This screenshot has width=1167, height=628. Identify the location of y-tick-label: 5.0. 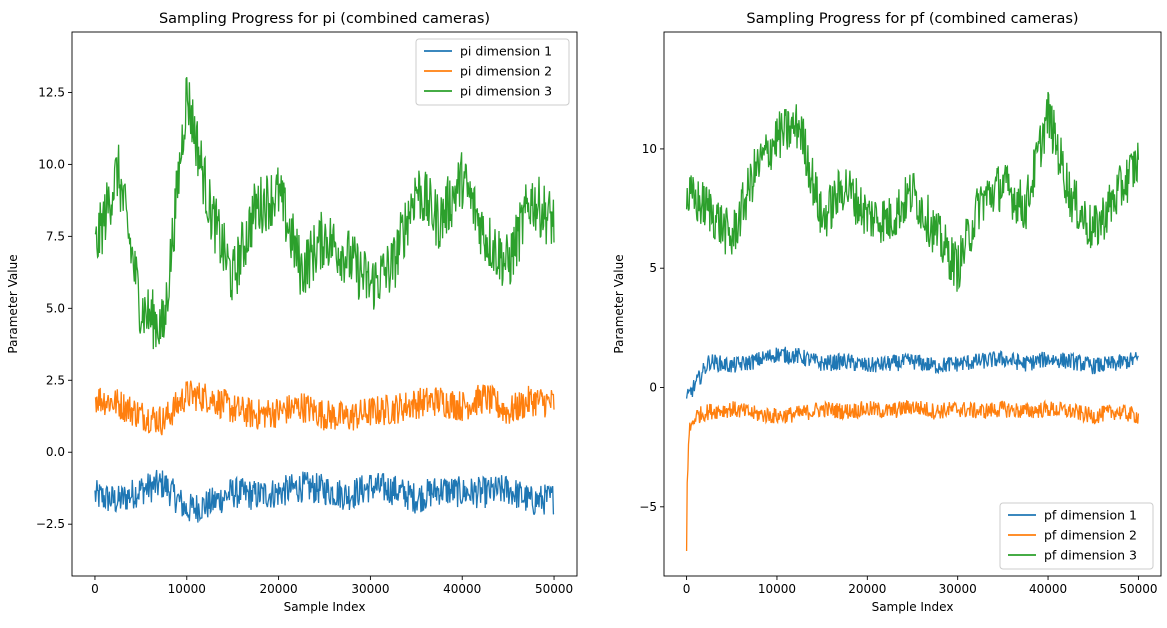
(55, 308).